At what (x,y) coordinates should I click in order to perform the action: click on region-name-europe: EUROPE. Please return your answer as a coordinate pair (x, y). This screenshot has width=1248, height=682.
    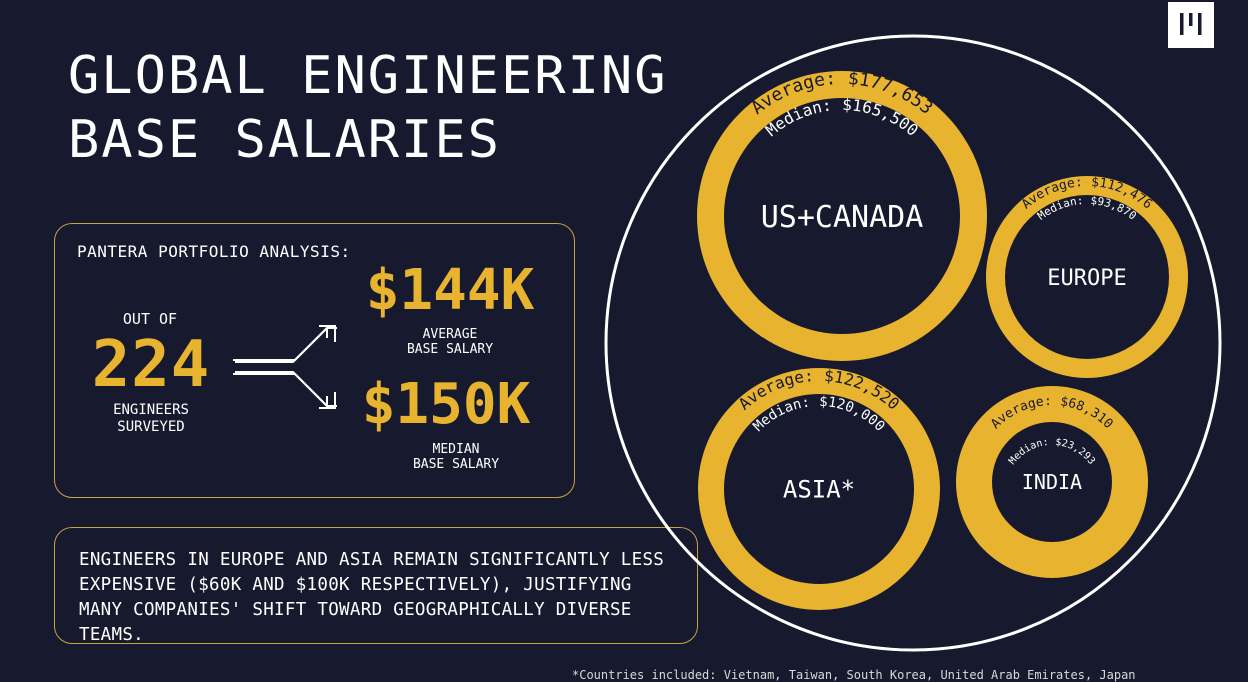
    Looking at the image, I should click on (1086, 278).